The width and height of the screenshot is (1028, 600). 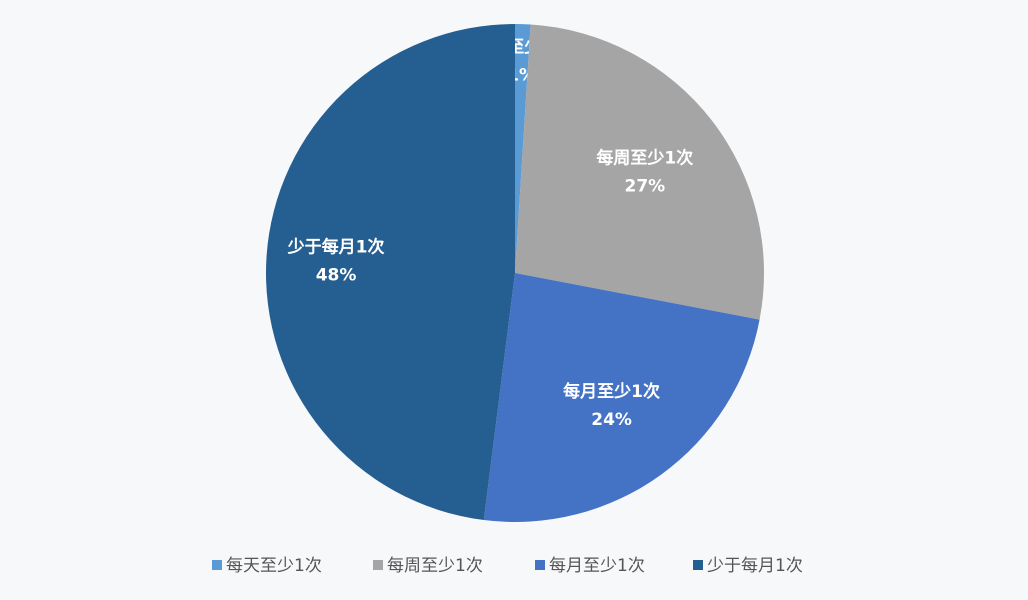 What do you see at coordinates (611, 391) in the screenshot?
I see `slice-label: 每月至少1次` at bounding box center [611, 391].